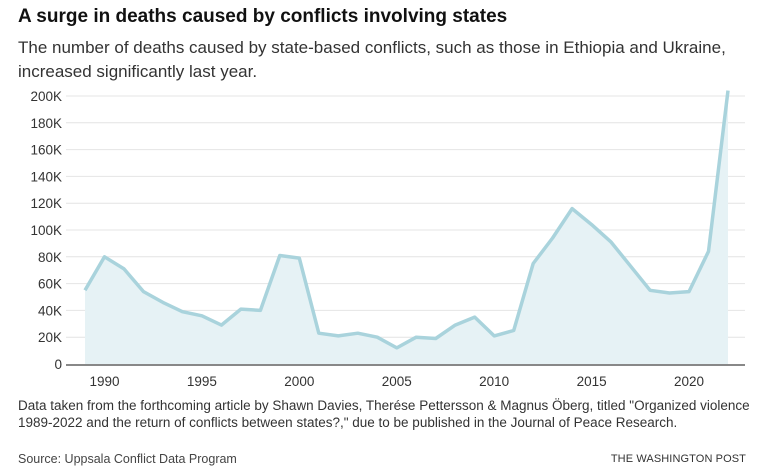  What do you see at coordinates (299, 381) in the screenshot?
I see `x-tick-label: 2000` at bounding box center [299, 381].